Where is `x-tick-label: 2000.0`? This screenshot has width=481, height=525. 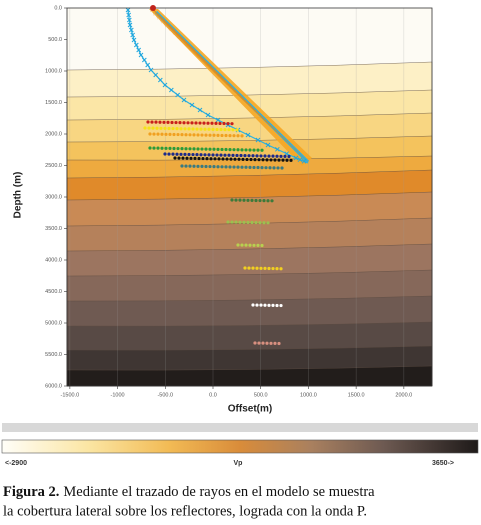 x-tick-label: 2000.0 is located at coordinates (403, 395).